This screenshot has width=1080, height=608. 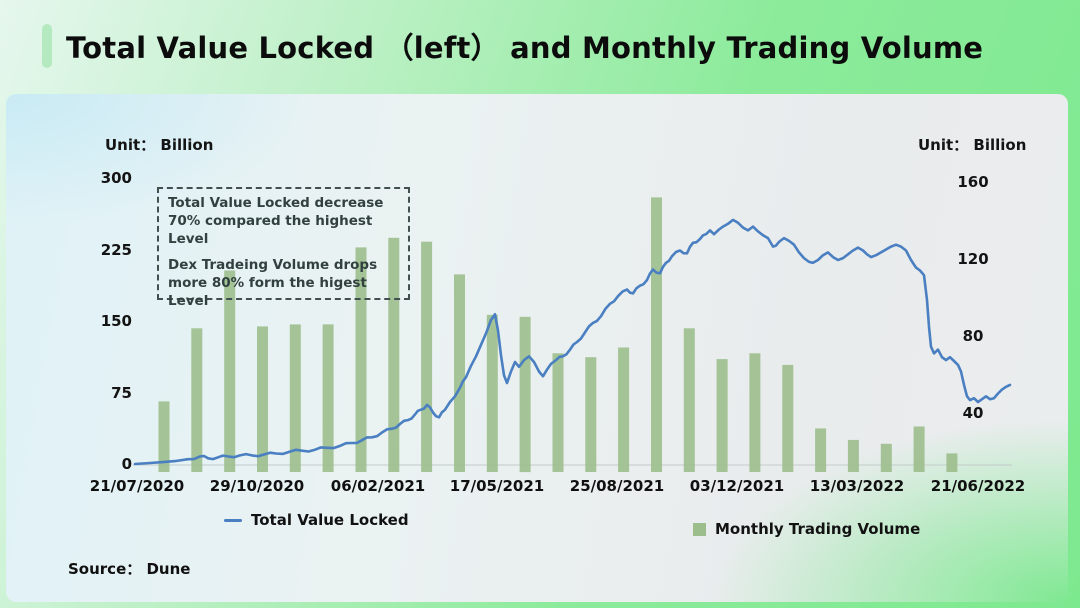 I want to click on axis-tick: 03/12/2021, so click(x=737, y=486).